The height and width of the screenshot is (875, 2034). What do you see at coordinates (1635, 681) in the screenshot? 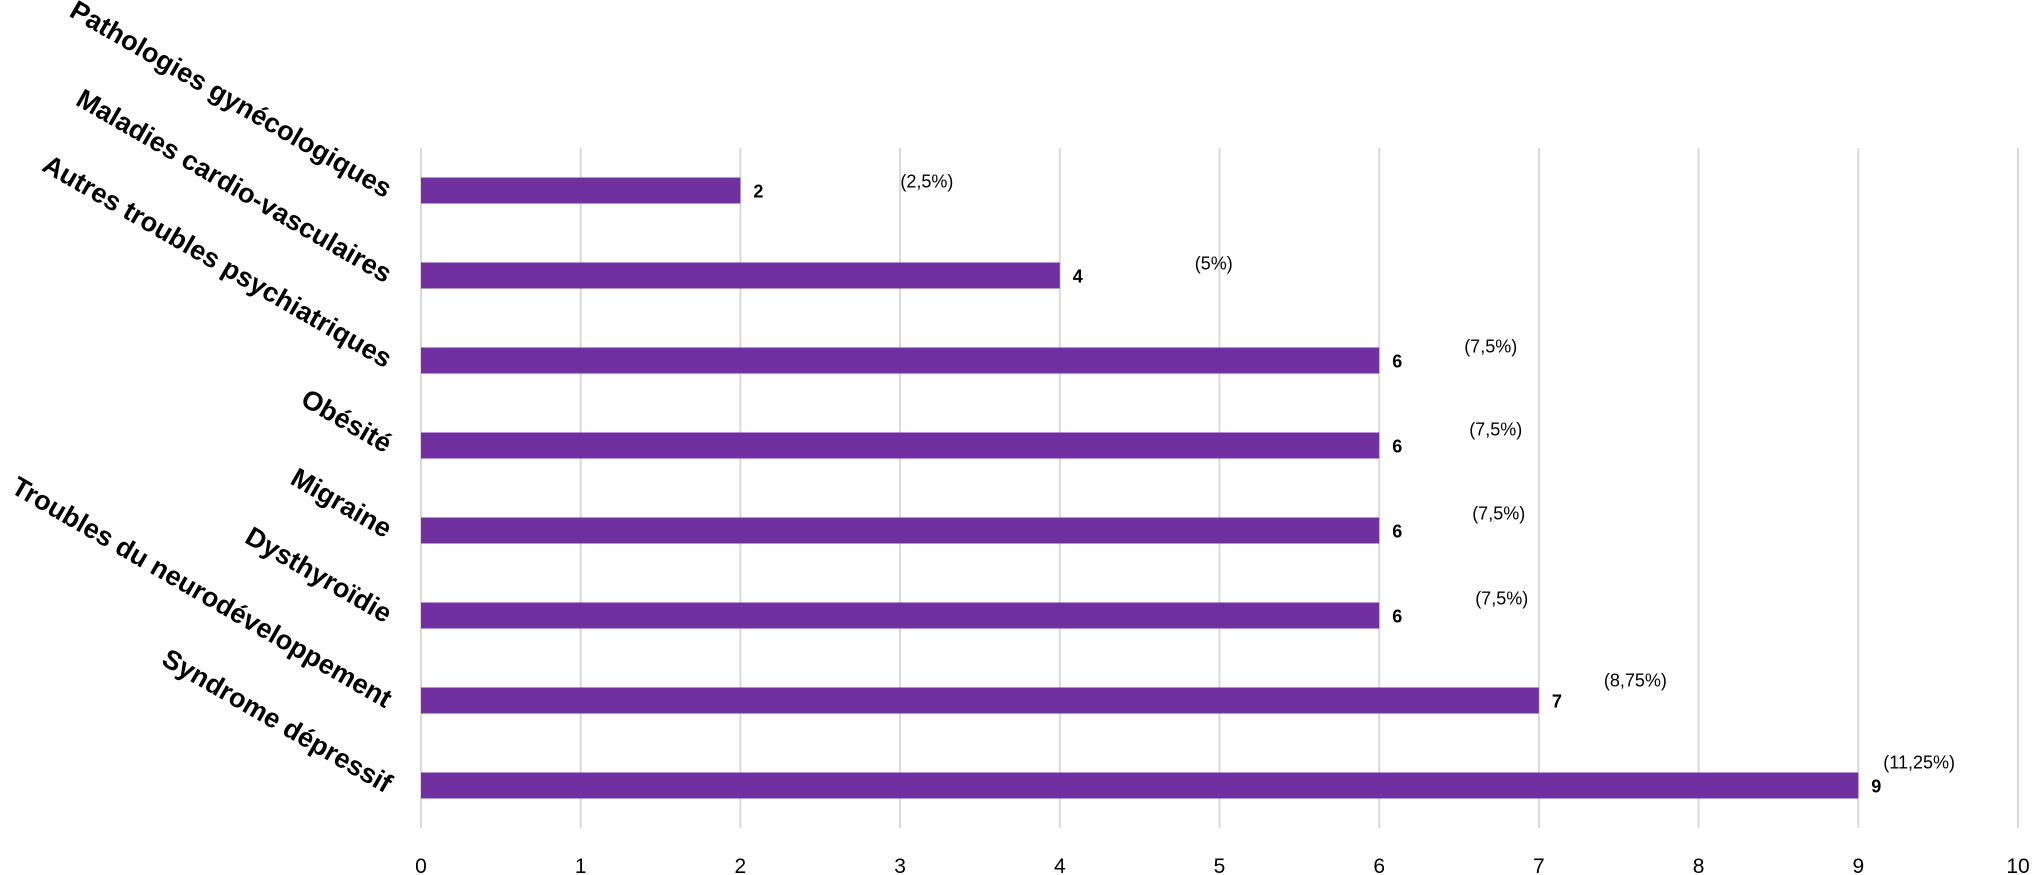
I see `bar-percent-label: (8,75%)` at bounding box center [1635, 681].